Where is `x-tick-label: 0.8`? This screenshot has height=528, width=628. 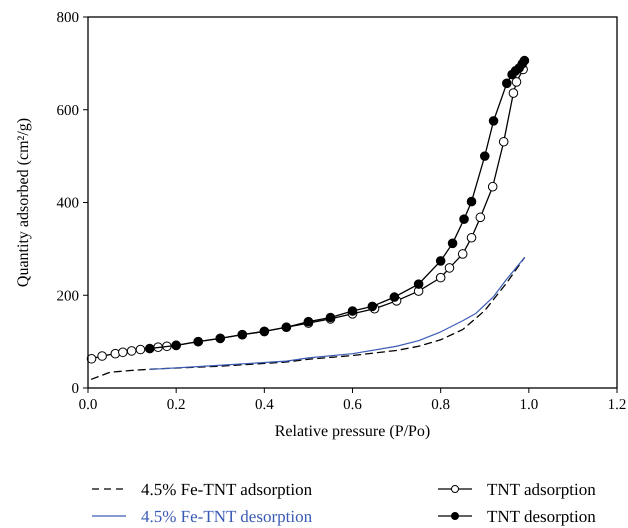
x-tick-label: 0.8 is located at coordinates (440, 405).